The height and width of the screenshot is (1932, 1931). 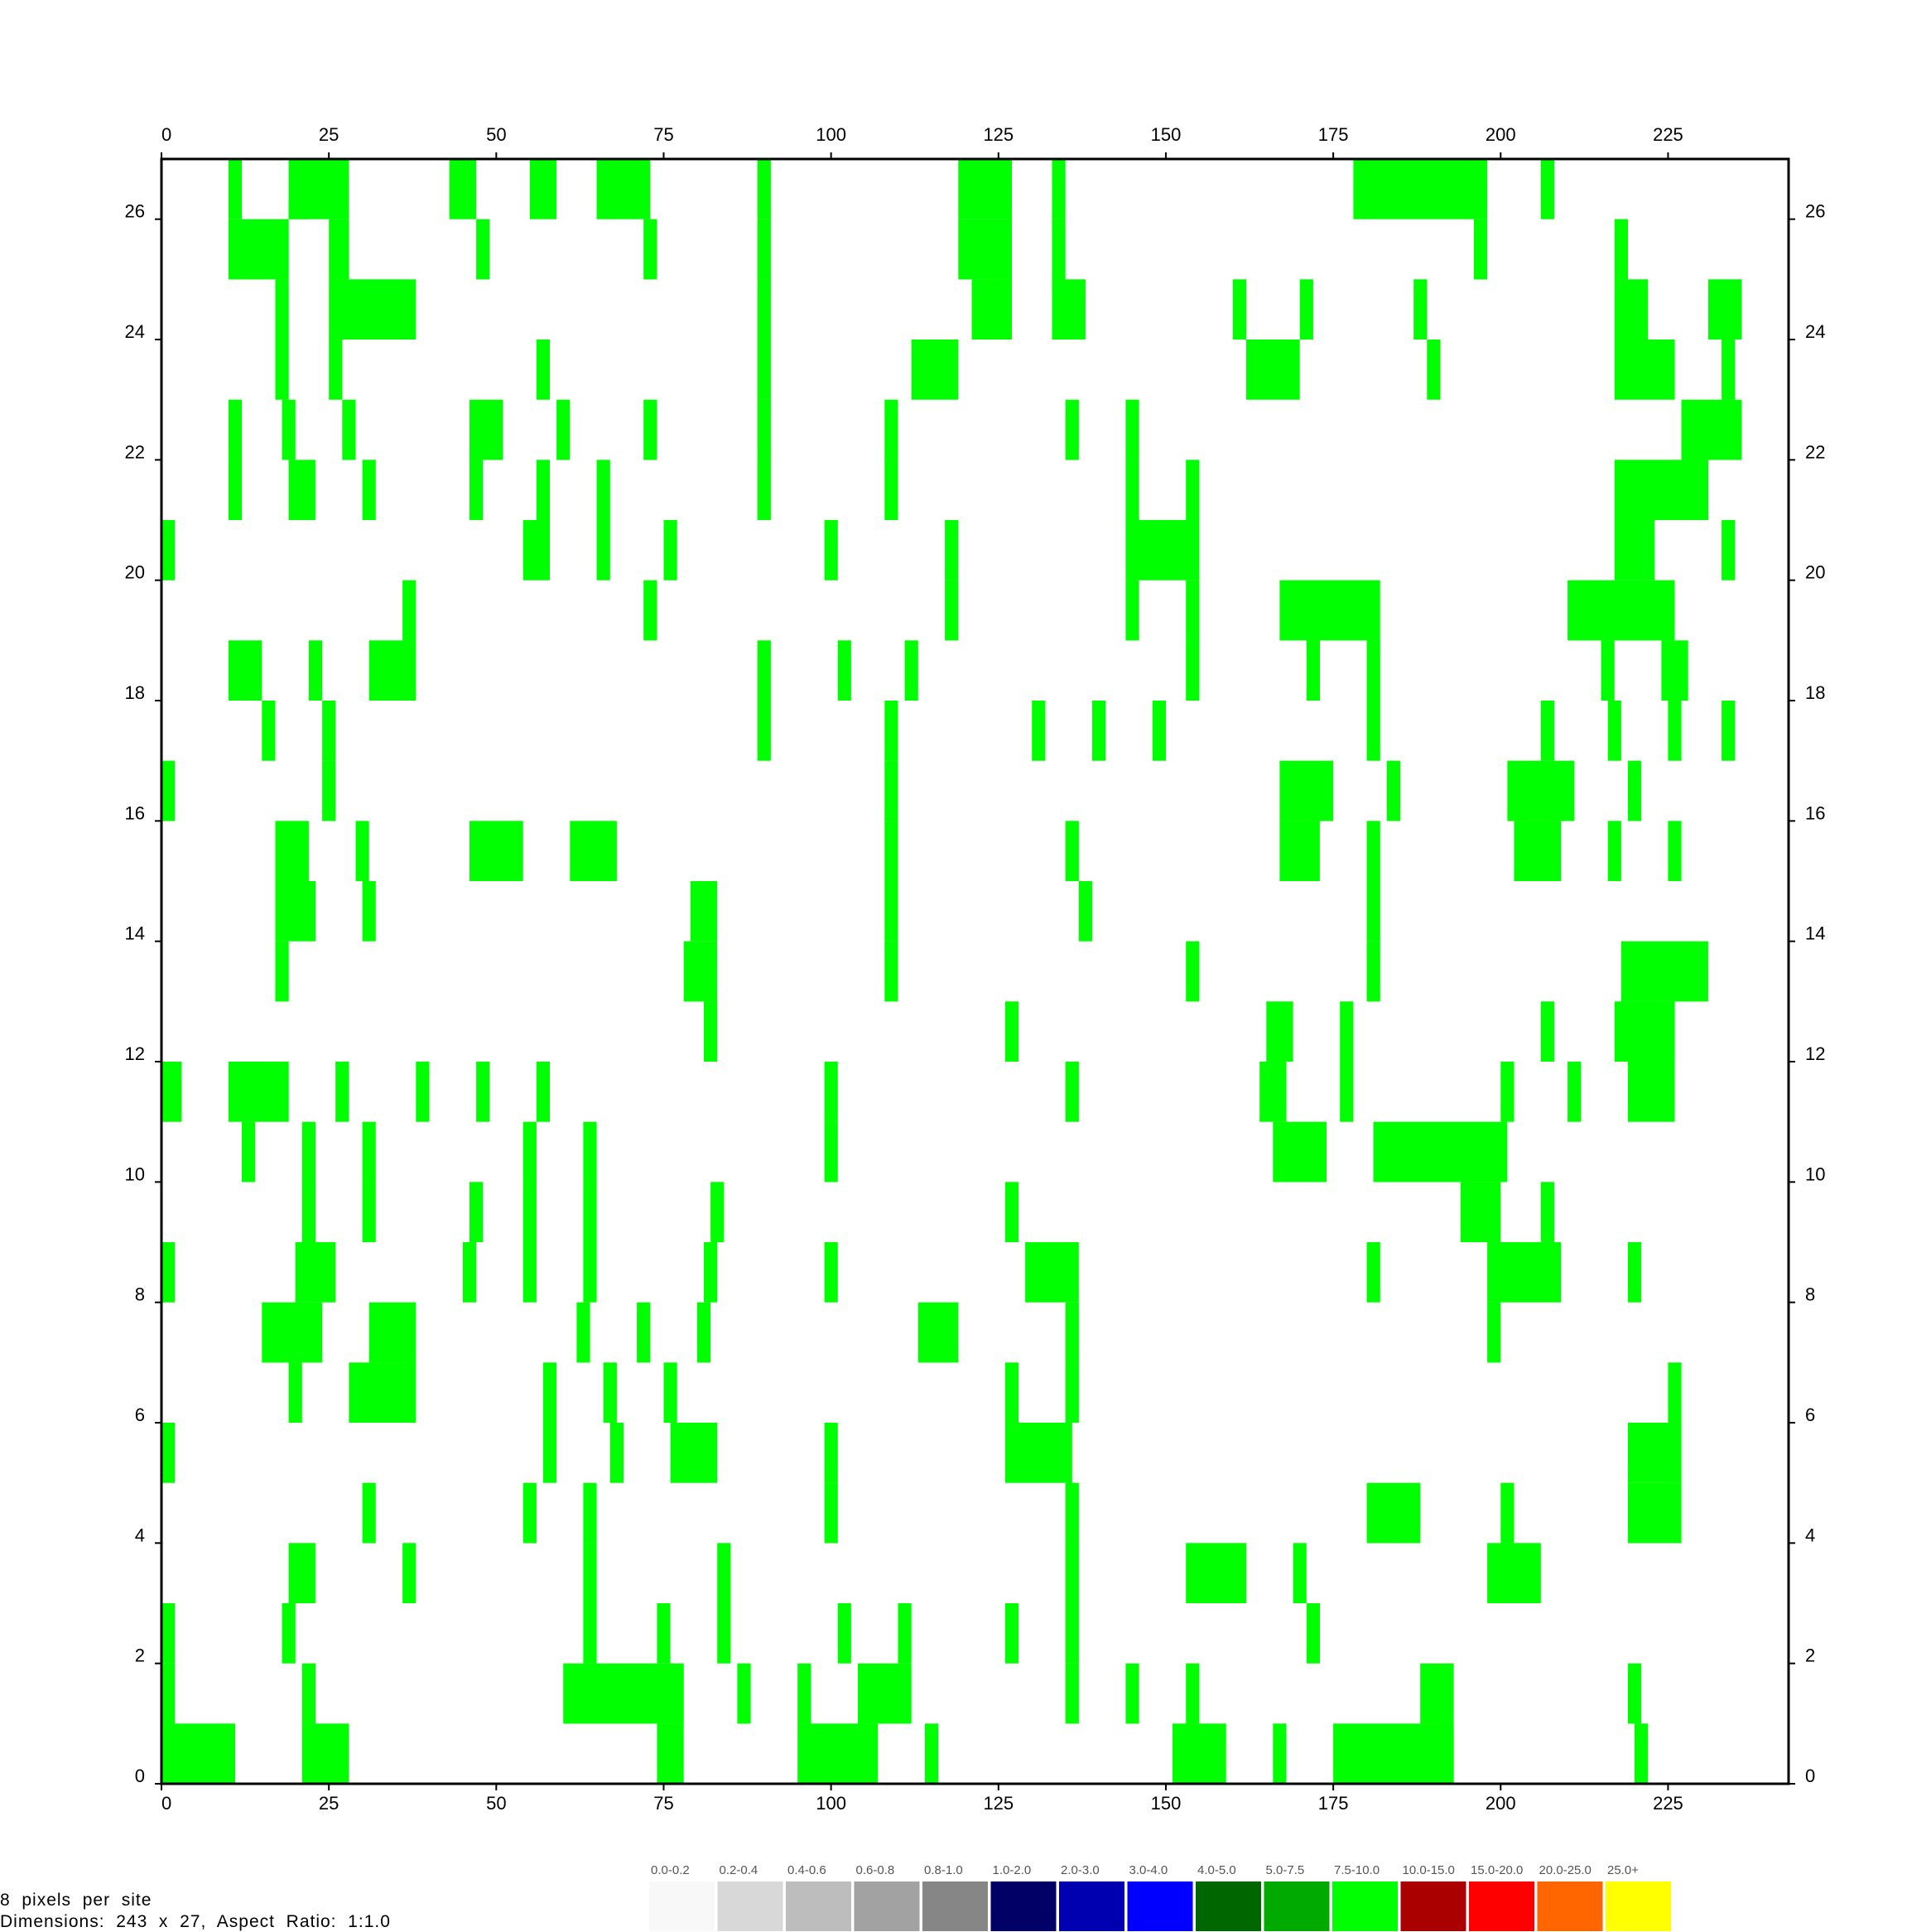 I want to click on x-tick-label-top: 125, so click(x=998, y=134).